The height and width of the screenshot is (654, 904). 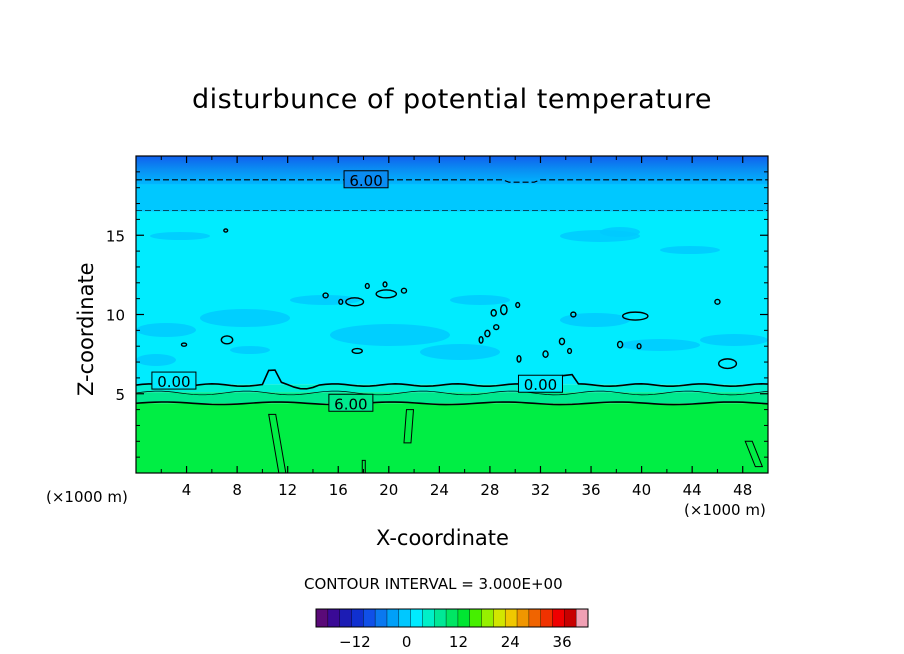 I want to click on chart-title: disturbunce of potential temperature, so click(x=452, y=99).